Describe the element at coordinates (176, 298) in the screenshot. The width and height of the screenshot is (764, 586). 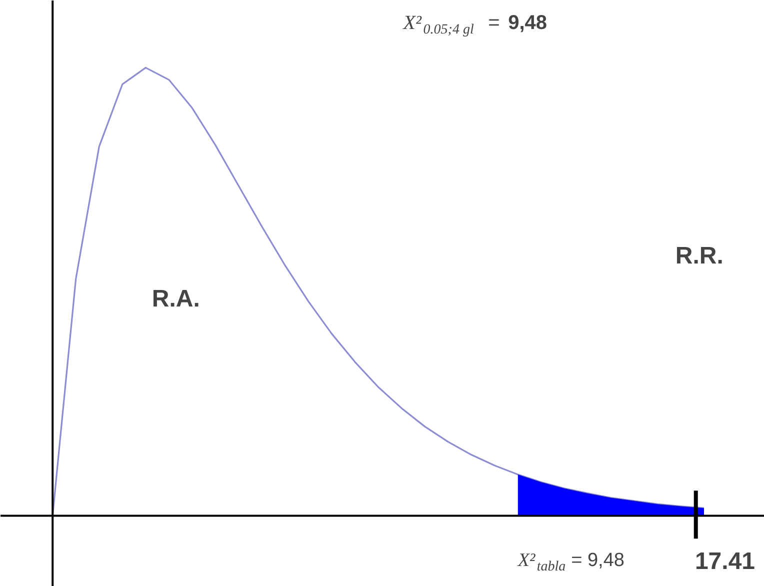
I see `annotation: R.A.` at that location.